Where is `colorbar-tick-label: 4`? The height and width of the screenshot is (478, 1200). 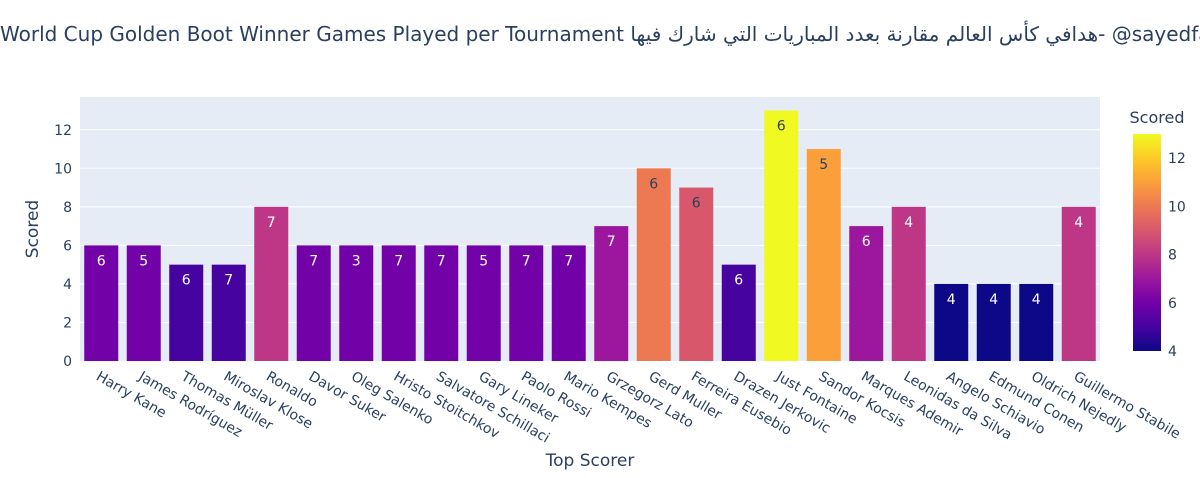 colorbar-tick-label: 4 is located at coordinates (1172, 352).